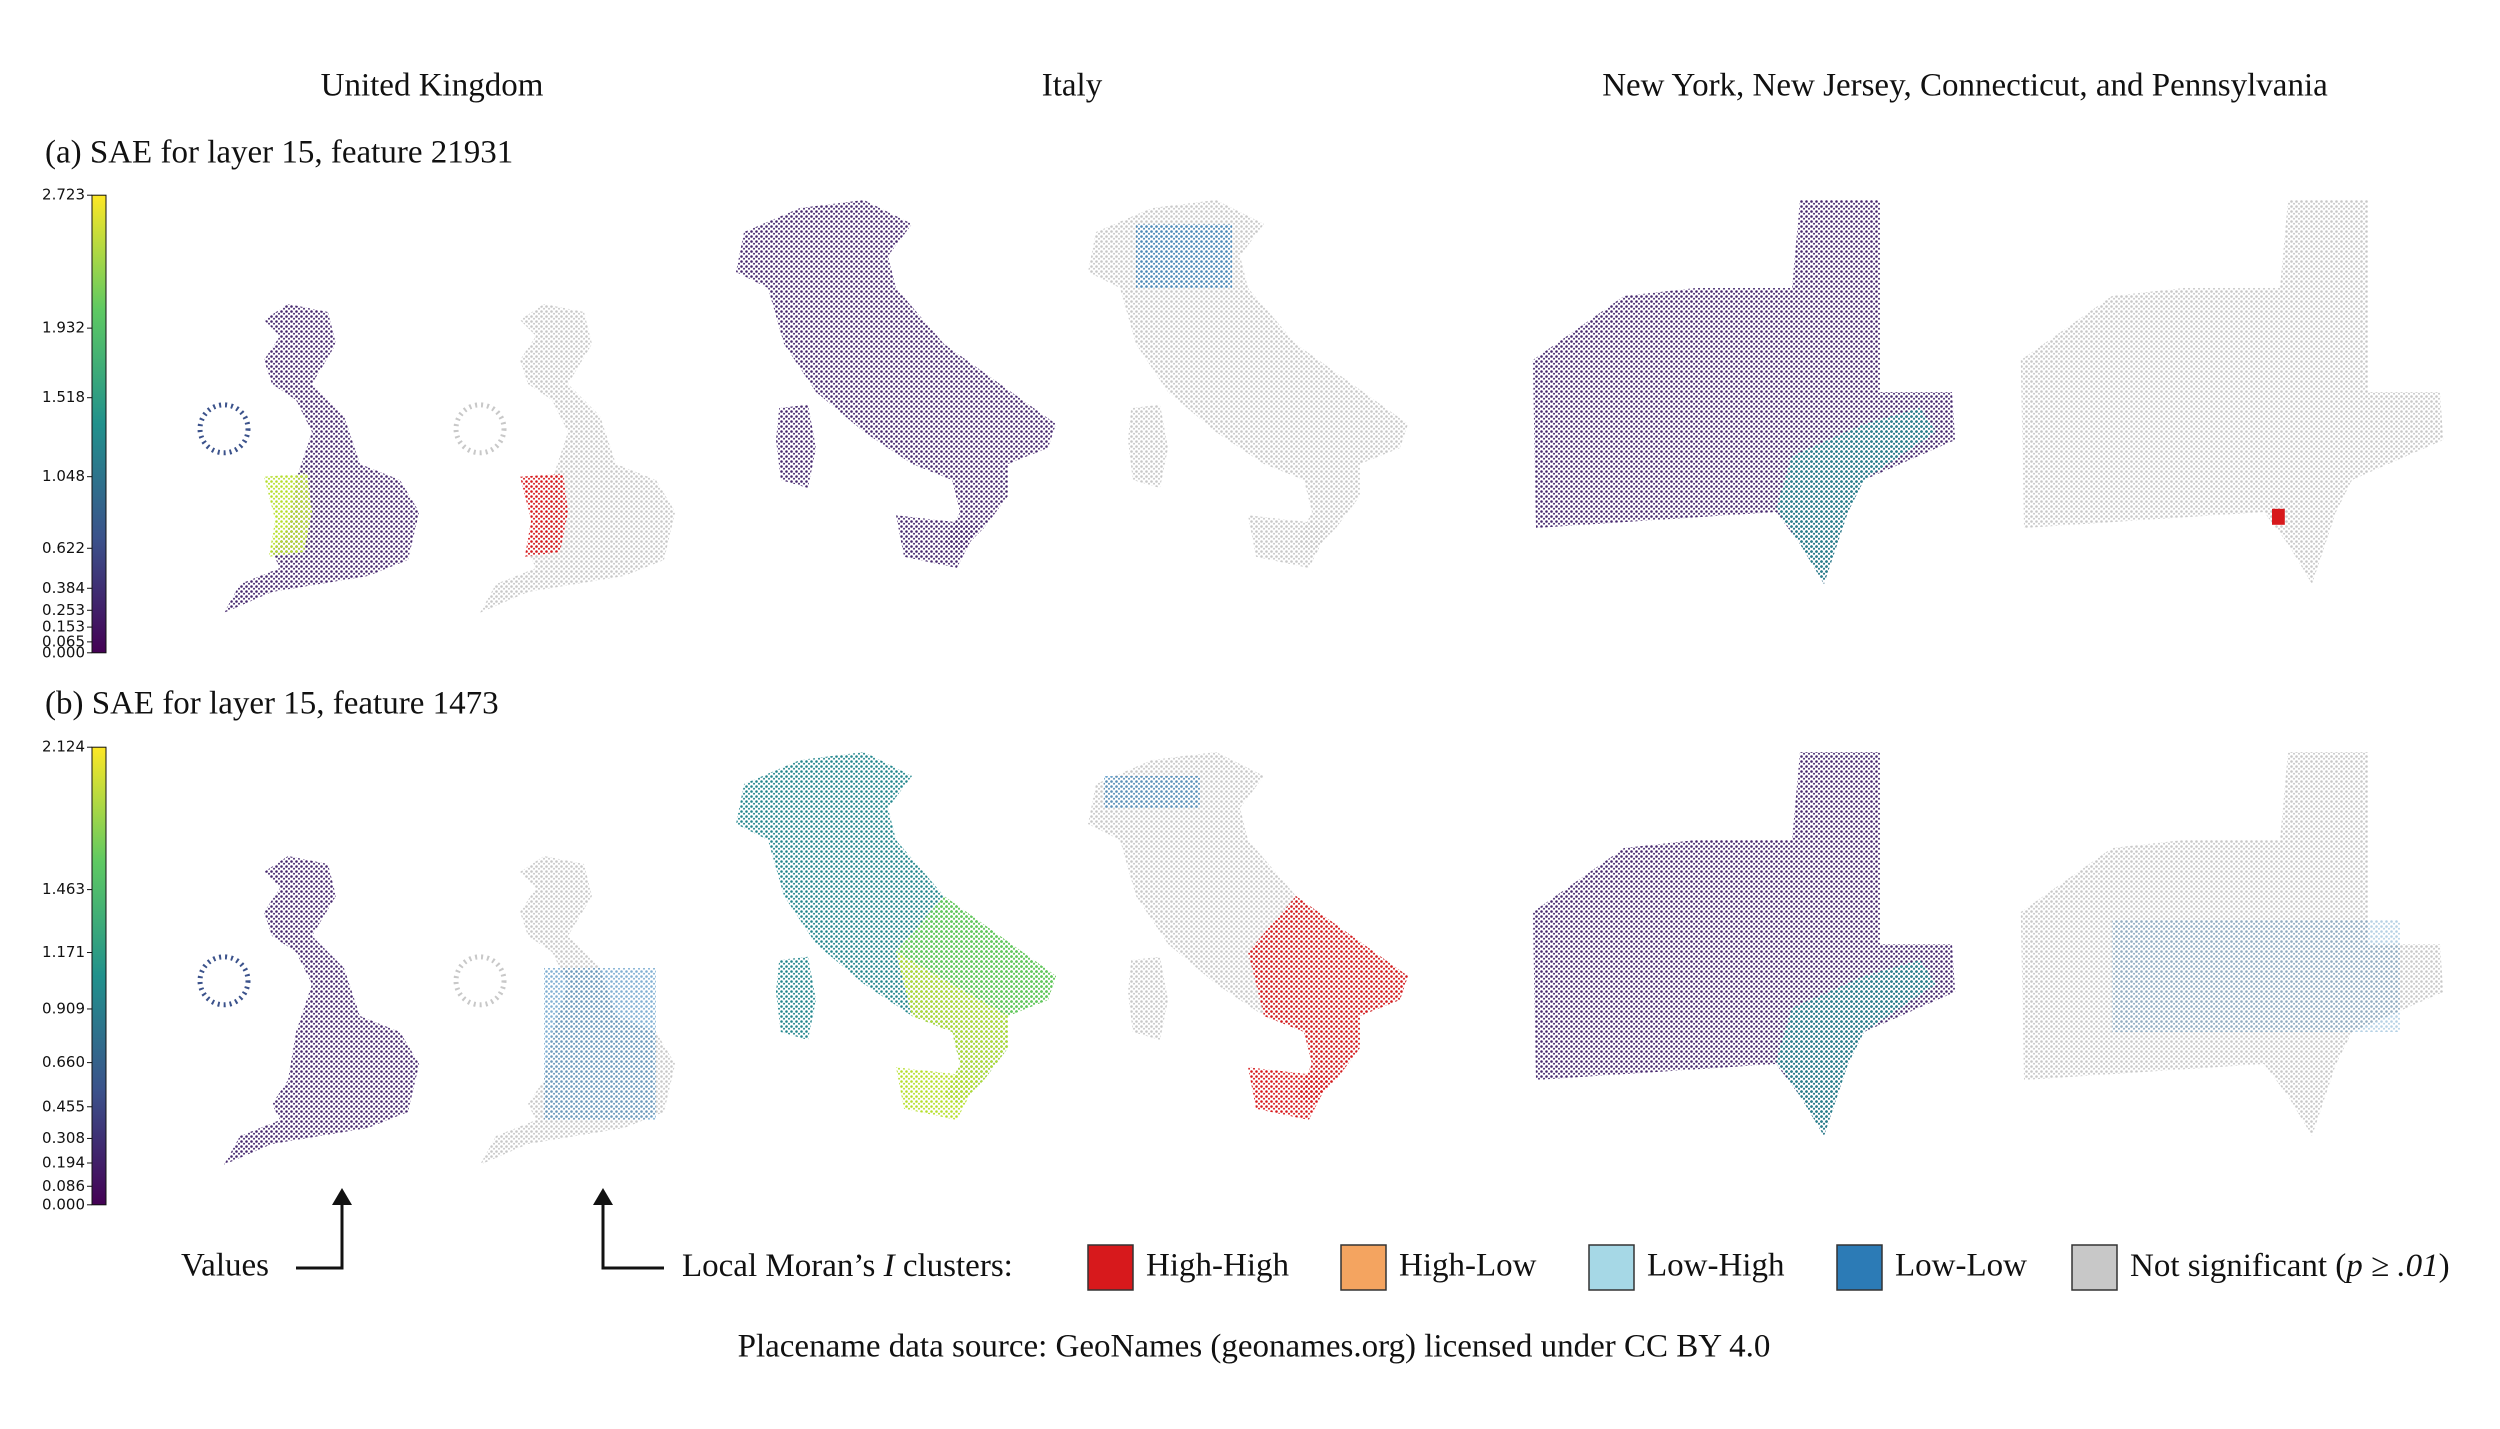 This screenshot has width=2500, height=1429. What do you see at coordinates (63, 627) in the screenshot?
I see `colorbar-tick-label: 0.153` at bounding box center [63, 627].